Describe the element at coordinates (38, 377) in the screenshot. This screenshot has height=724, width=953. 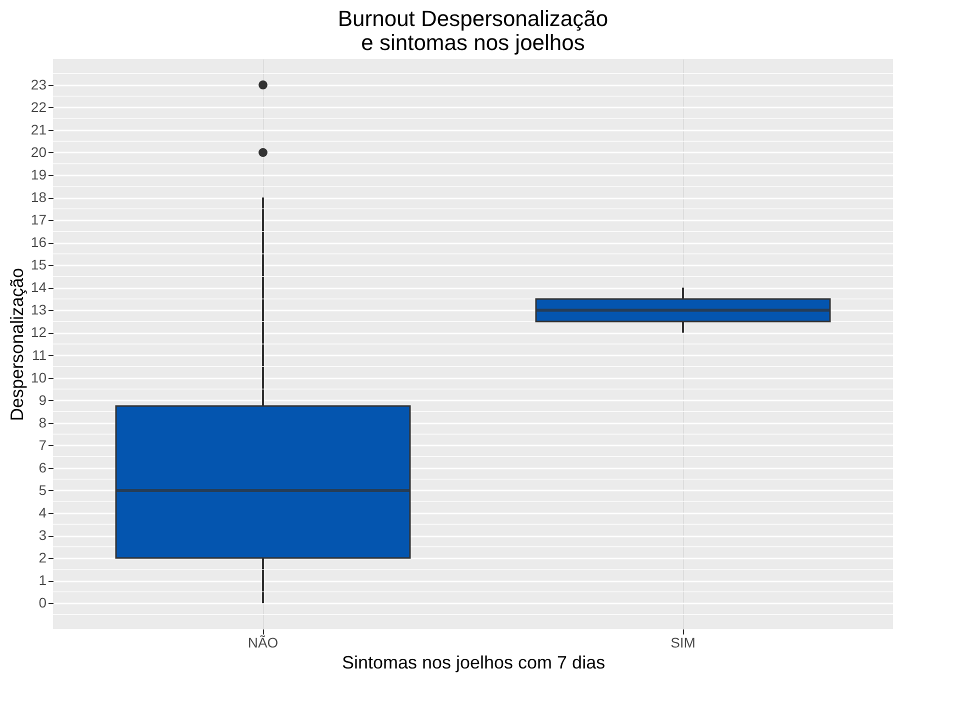
I see `y-tick-label: 10` at that location.